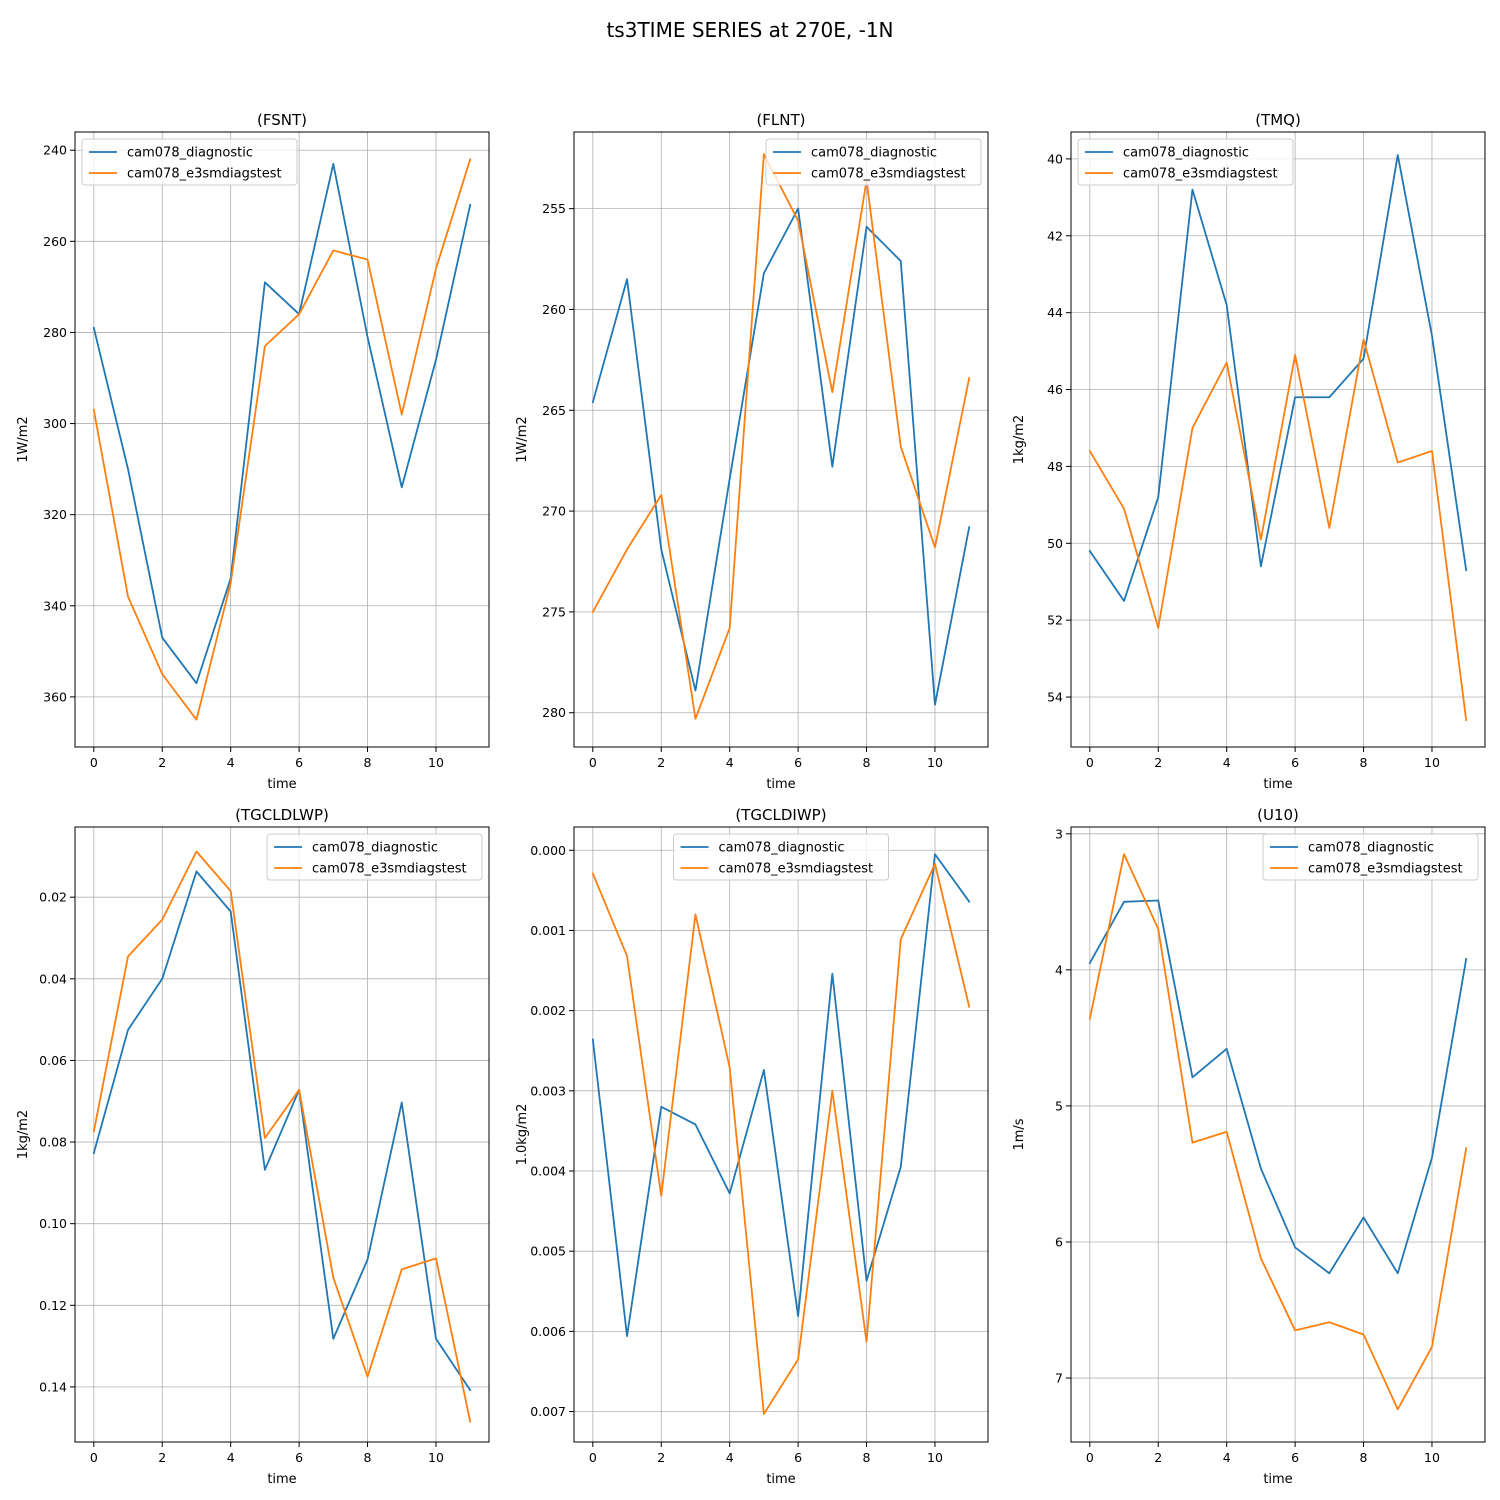 The height and width of the screenshot is (1500, 1500). Describe the element at coordinates (1055, 543) in the screenshot. I see `y-tick-label: 50` at that location.